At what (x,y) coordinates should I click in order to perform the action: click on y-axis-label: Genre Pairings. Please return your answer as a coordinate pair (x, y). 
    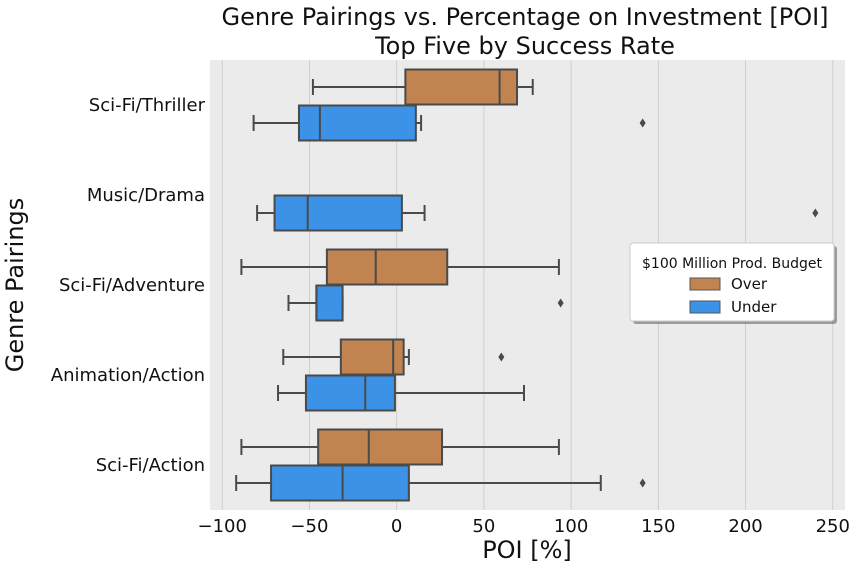
    Looking at the image, I should click on (15, 285).